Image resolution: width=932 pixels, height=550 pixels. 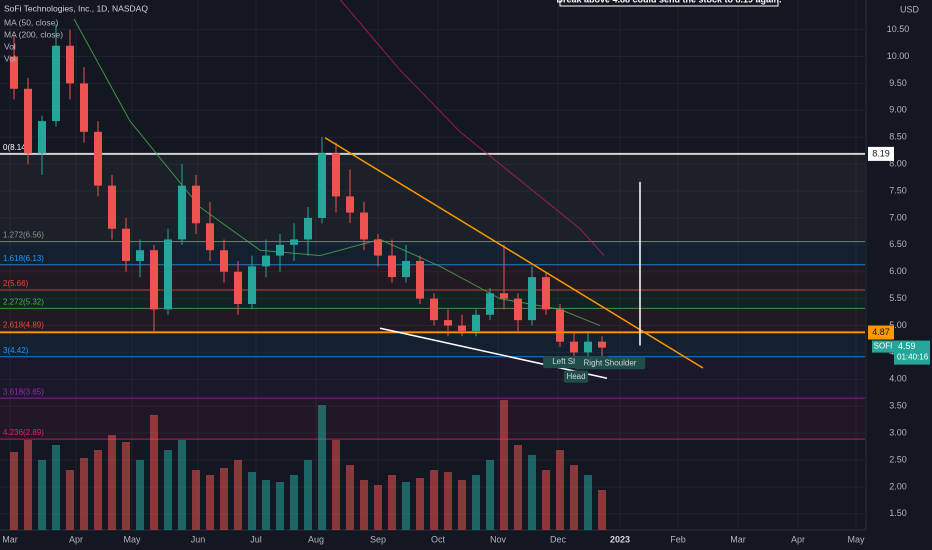 What do you see at coordinates (898, 29) in the screenshot?
I see `y-tick-label: 10.50` at bounding box center [898, 29].